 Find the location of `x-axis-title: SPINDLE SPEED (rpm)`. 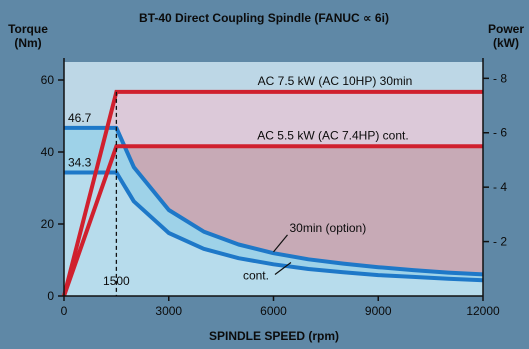

x-axis-title: SPINDLE SPEED (rpm) is located at coordinates (274, 336).